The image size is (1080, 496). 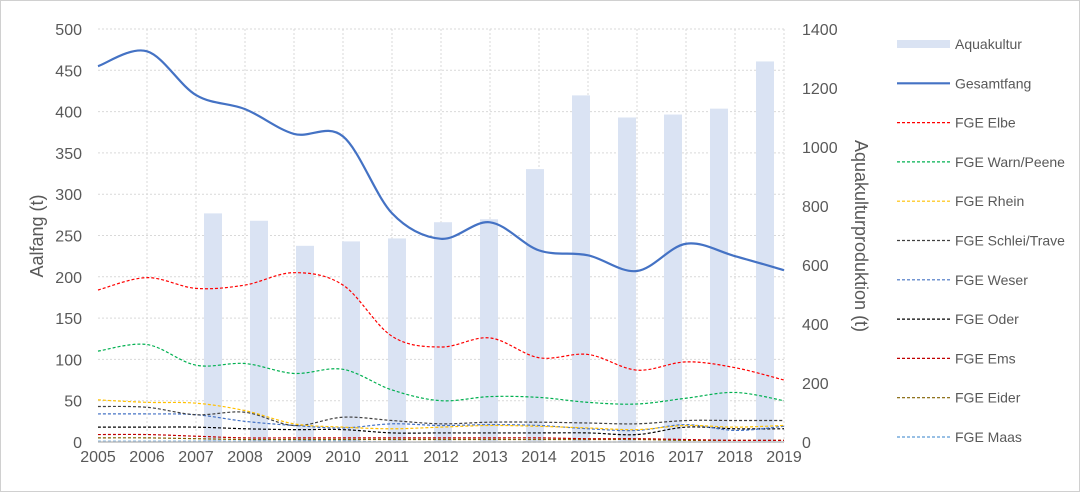 What do you see at coordinates (68, 154) in the screenshot?
I see `y-tick-label: 350` at bounding box center [68, 154].